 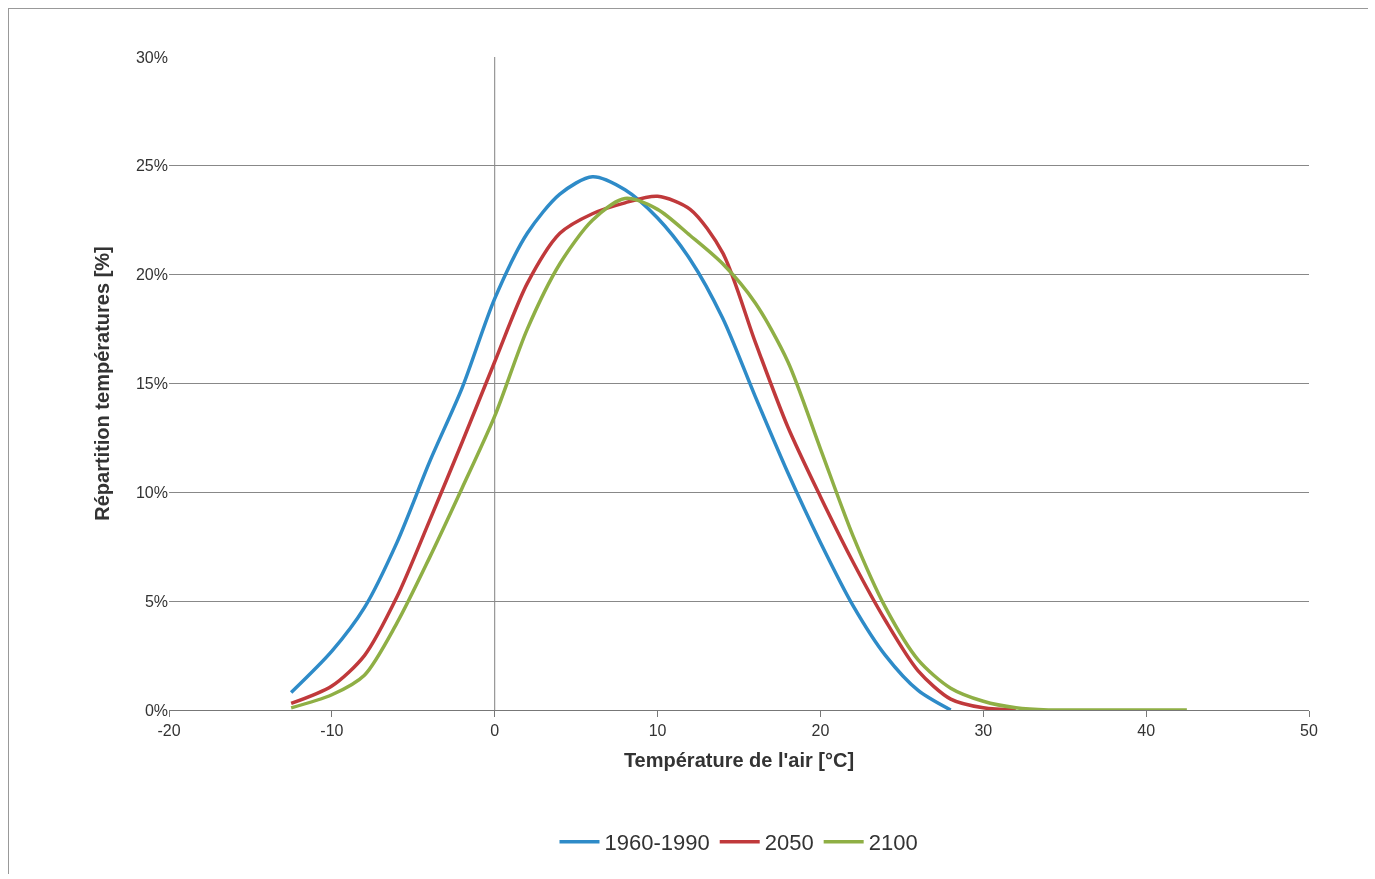 I want to click on x-tick-label: 20, so click(x=820, y=731).